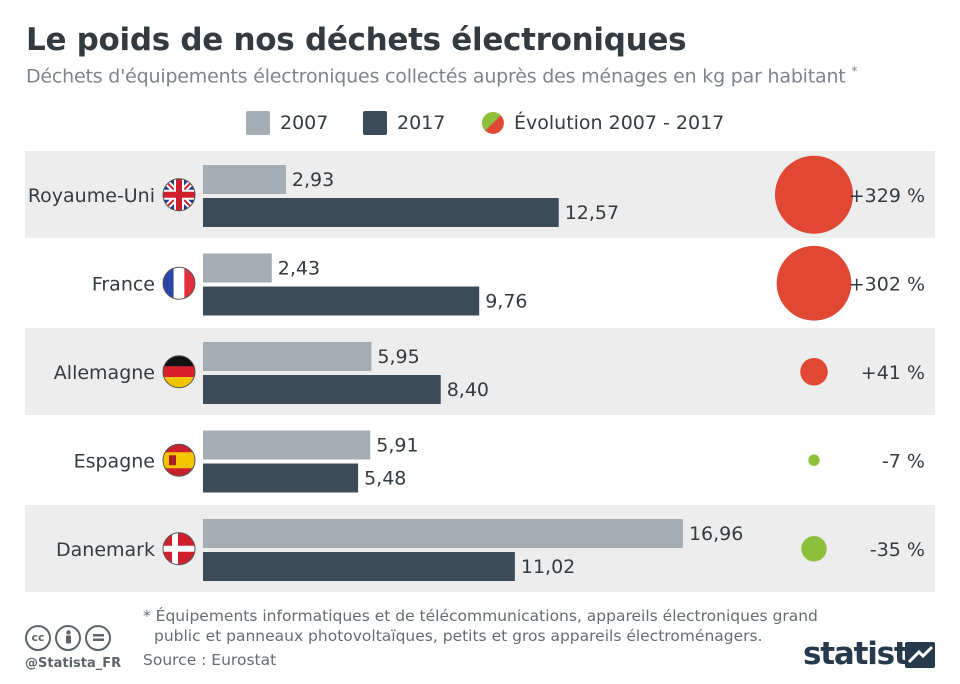 The width and height of the screenshot is (960, 684). What do you see at coordinates (814, 549) in the screenshot?
I see `evolution-bubble-danemark` at bounding box center [814, 549].